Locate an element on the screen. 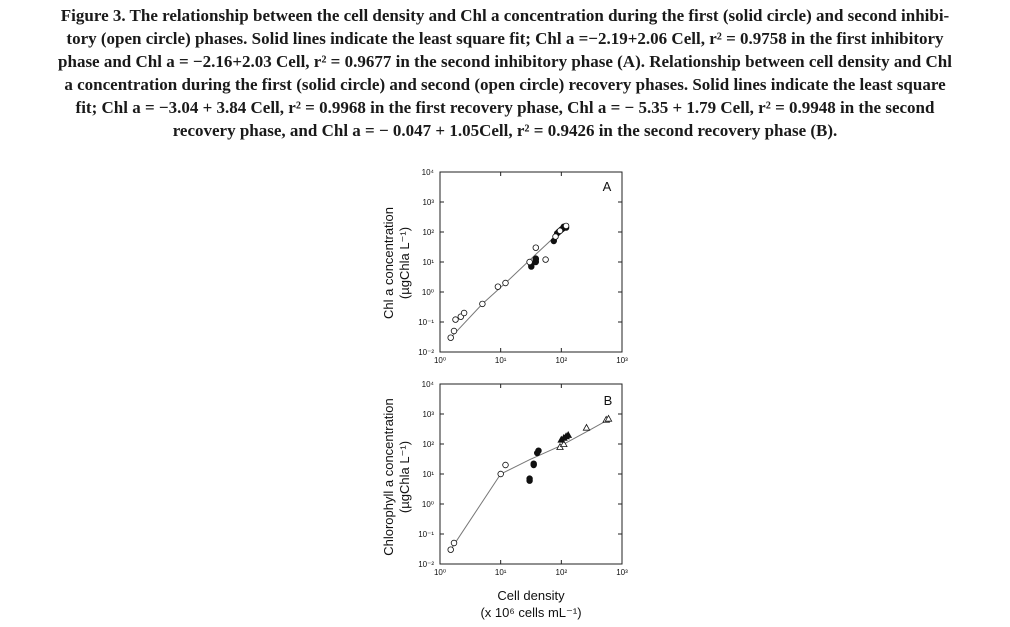 This screenshot has width=1010, height=627. y-axis-label-line1: Chlorophyll a concentration is located at coordinates (388, 477).